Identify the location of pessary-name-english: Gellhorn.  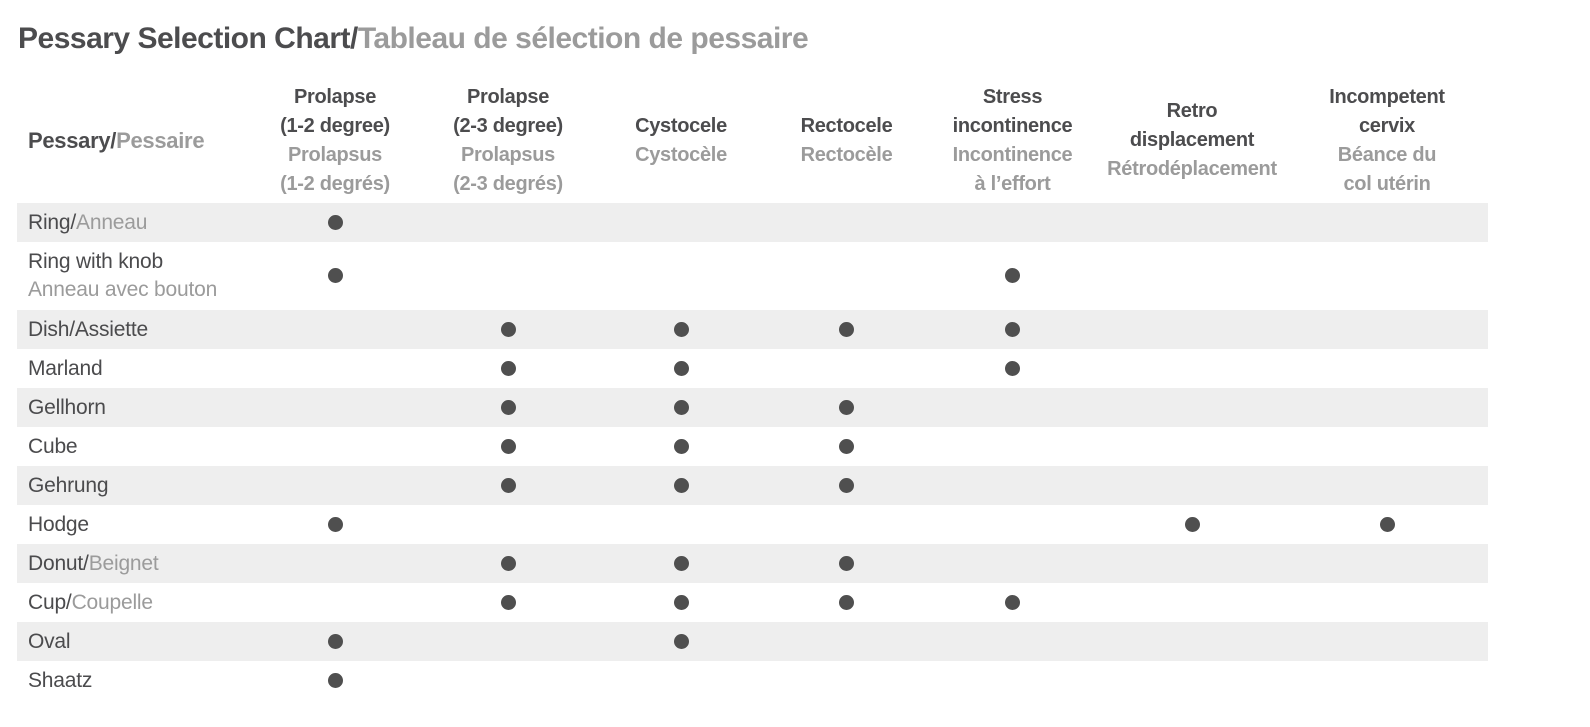
(67, 407).